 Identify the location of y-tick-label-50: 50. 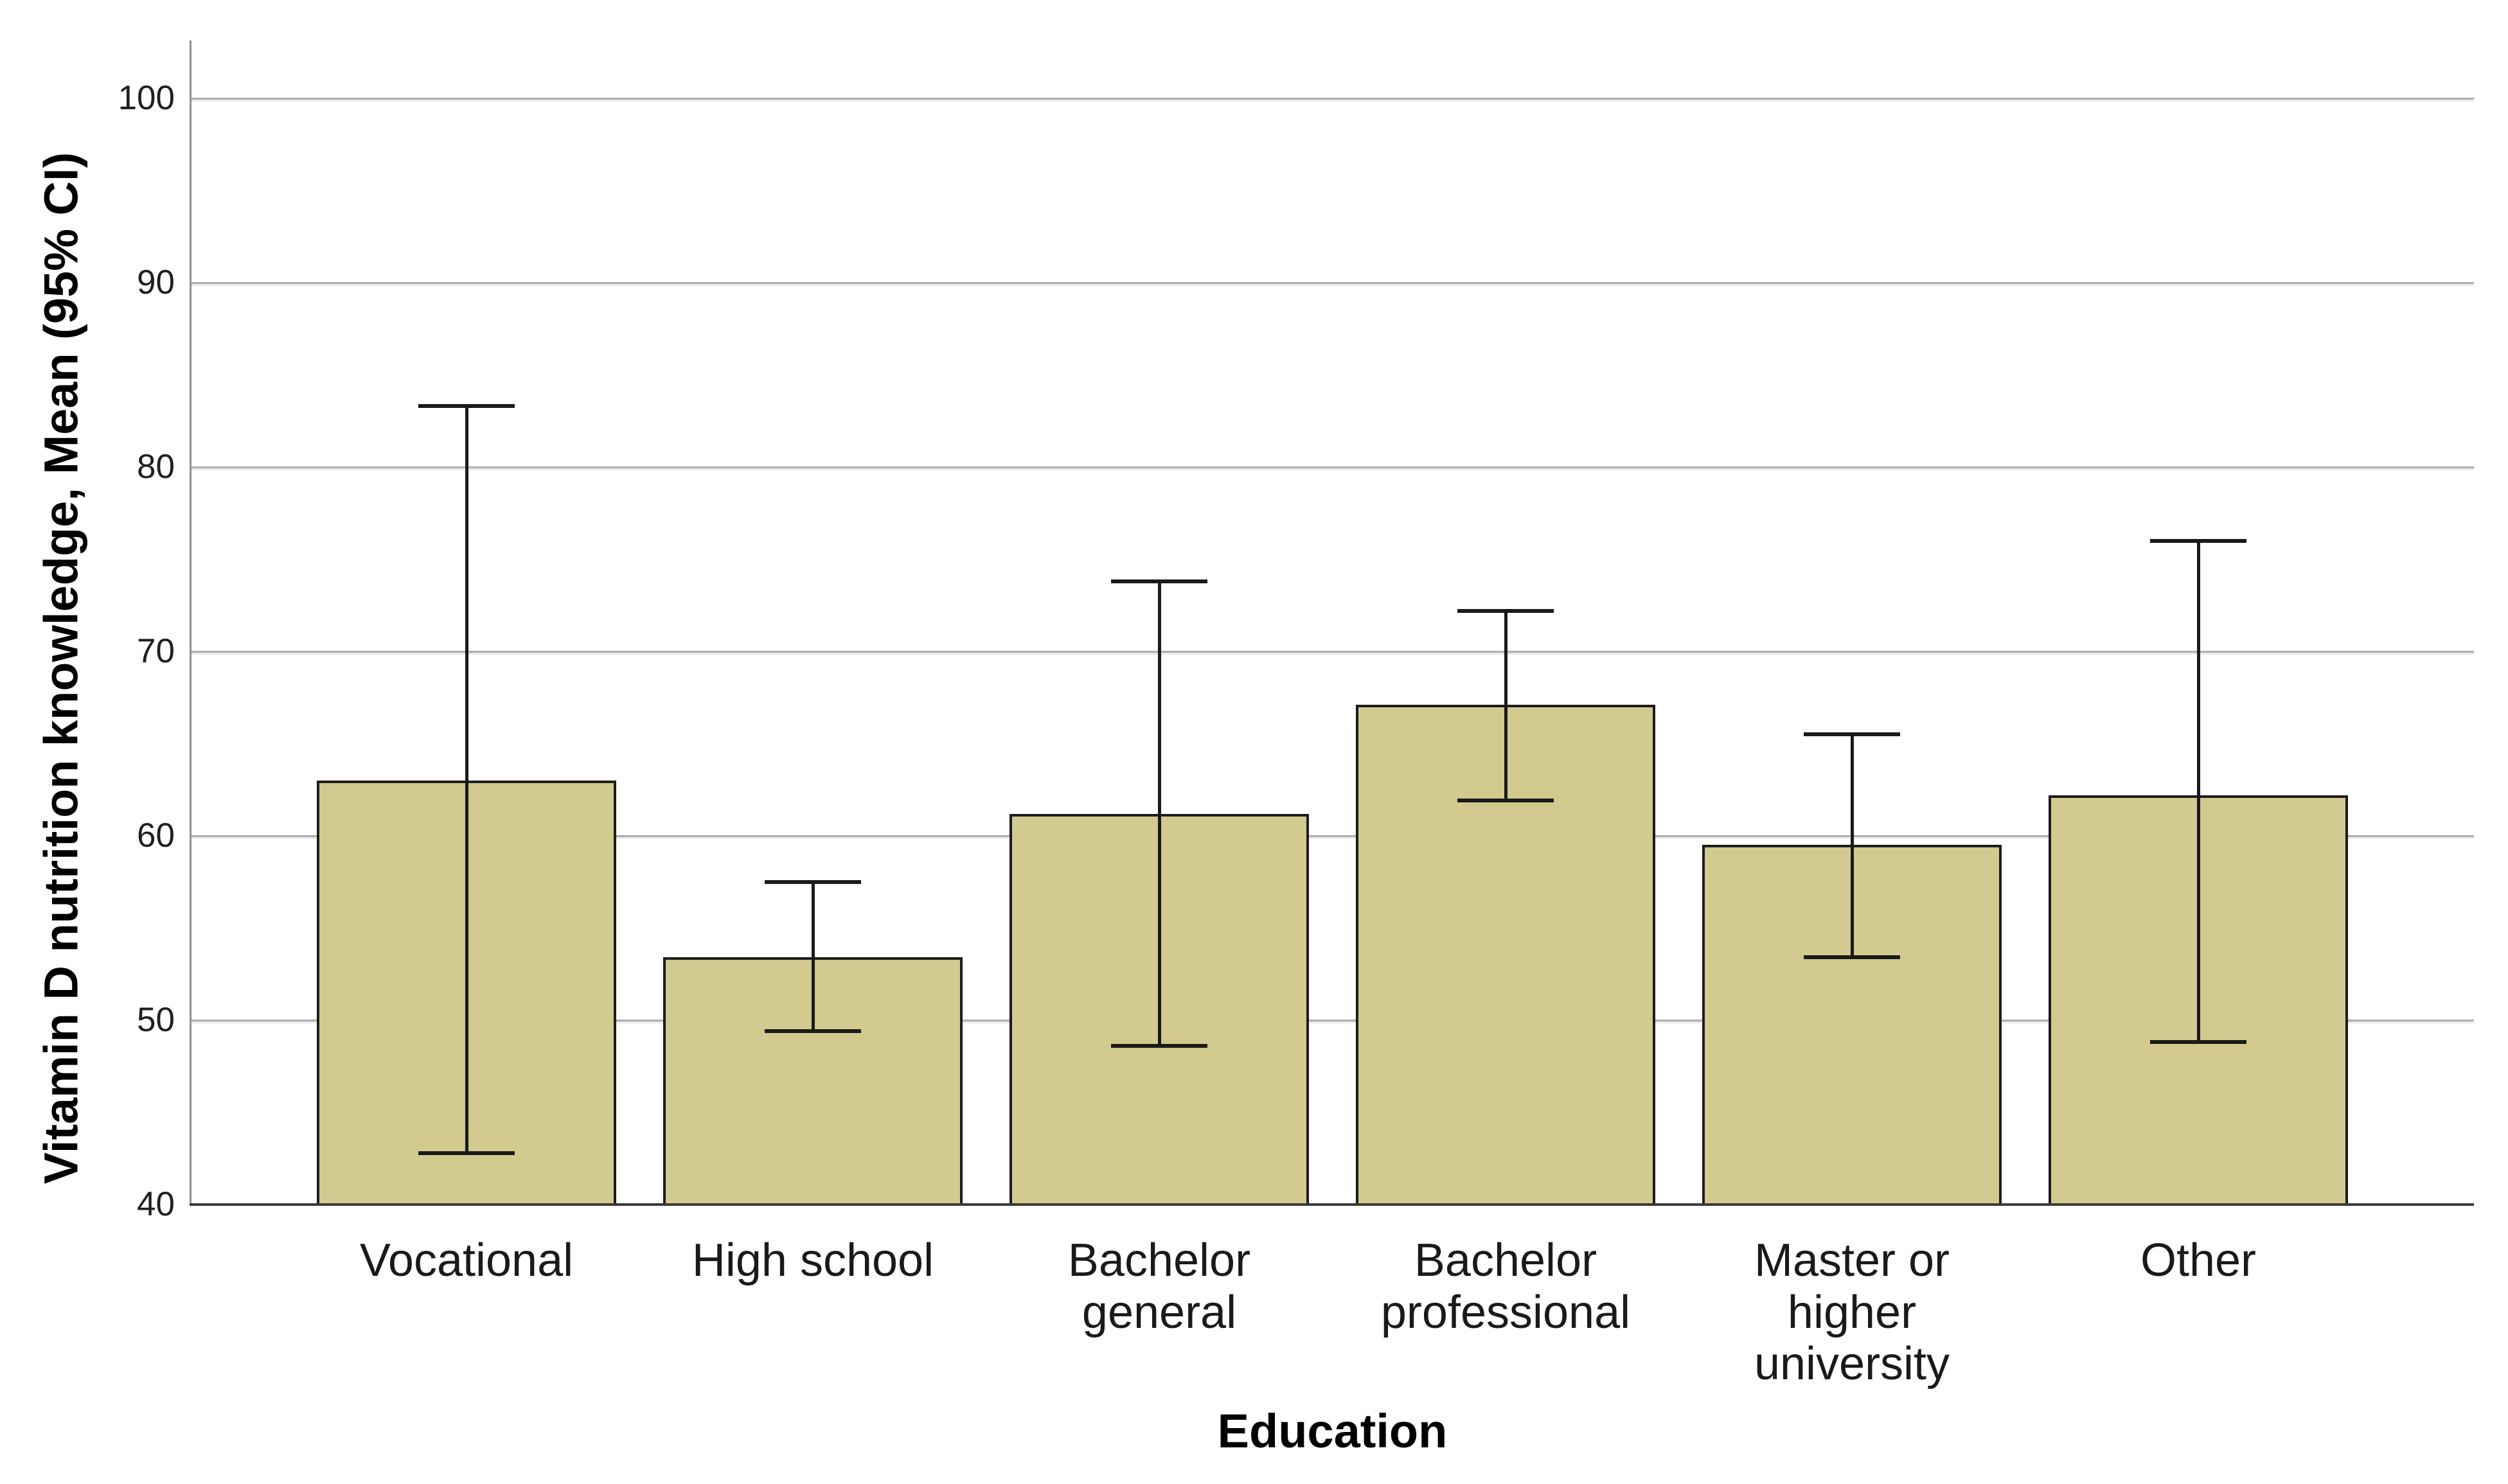
(156, 1020).